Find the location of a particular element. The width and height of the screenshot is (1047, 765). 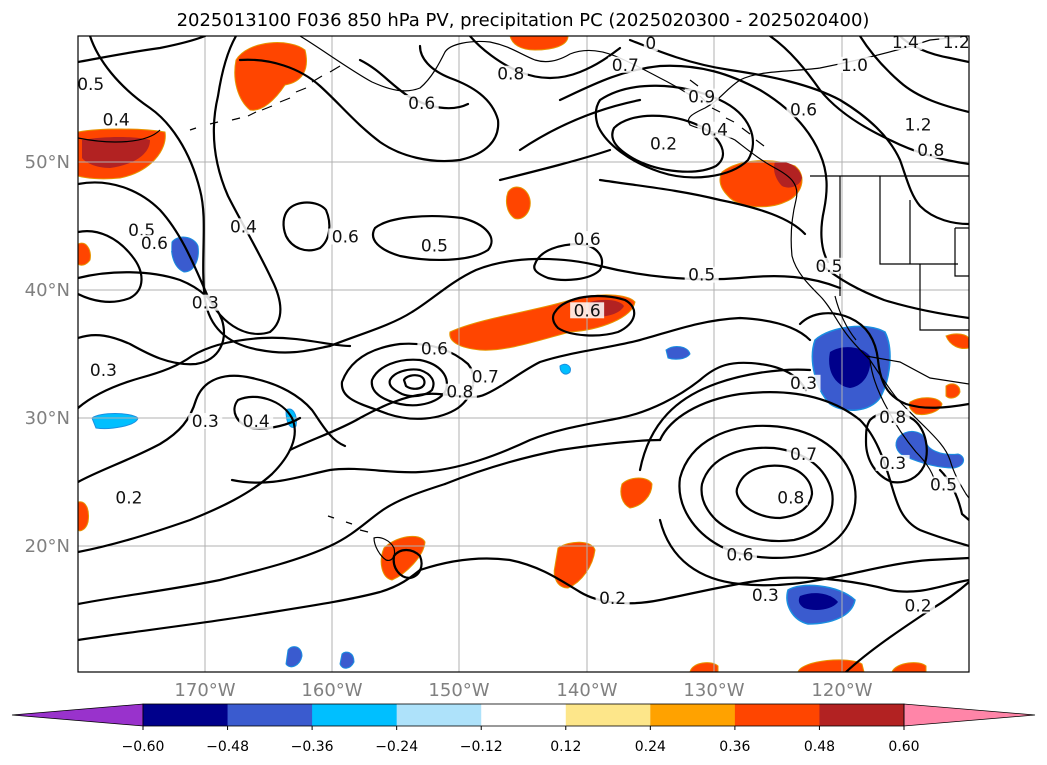

contour-label: 1.0 is located at coordinates (854, 66).